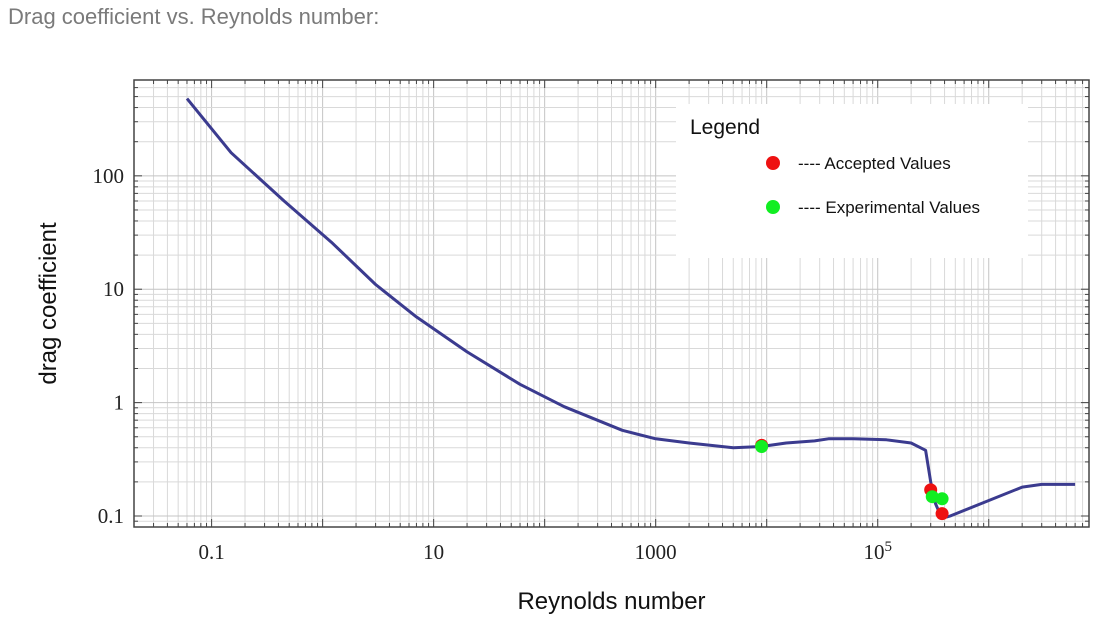  I want to click on x-tick-label: 0.1, so click(211, 552).